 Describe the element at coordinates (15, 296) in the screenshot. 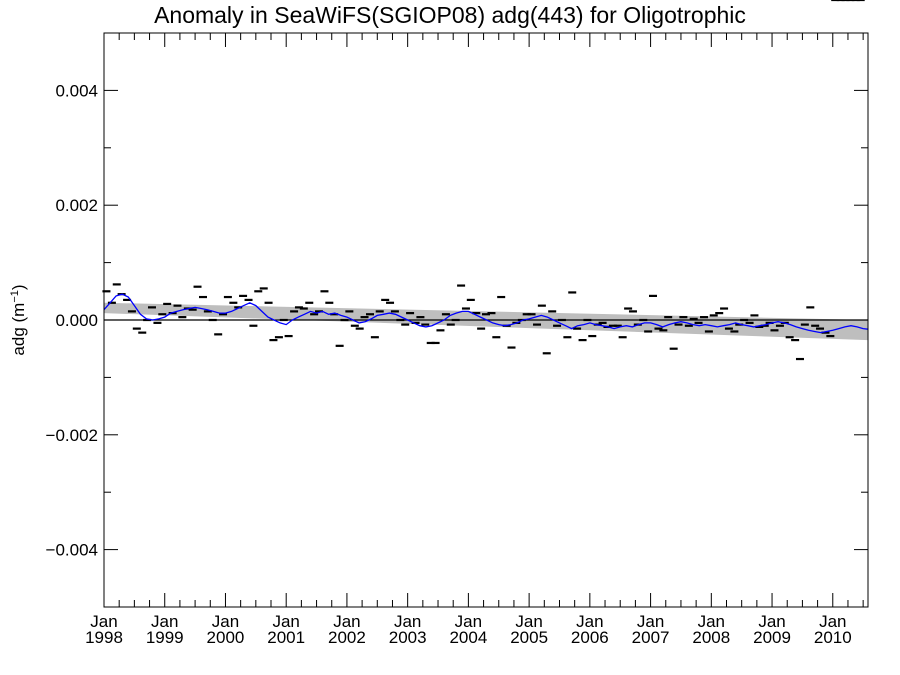

I see `y-axis-label-exponent: −1` at that location.